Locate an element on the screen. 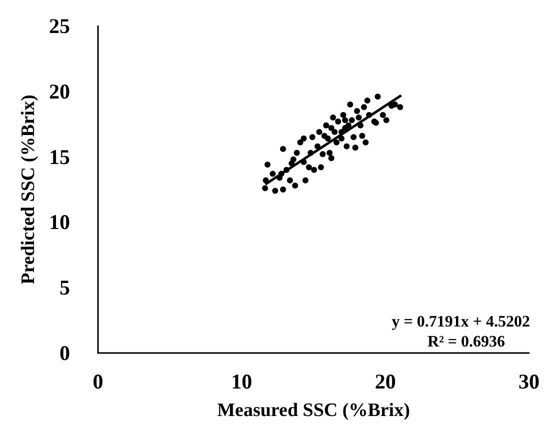  y-tick-label: 15 is located at coordinates (59, 156).